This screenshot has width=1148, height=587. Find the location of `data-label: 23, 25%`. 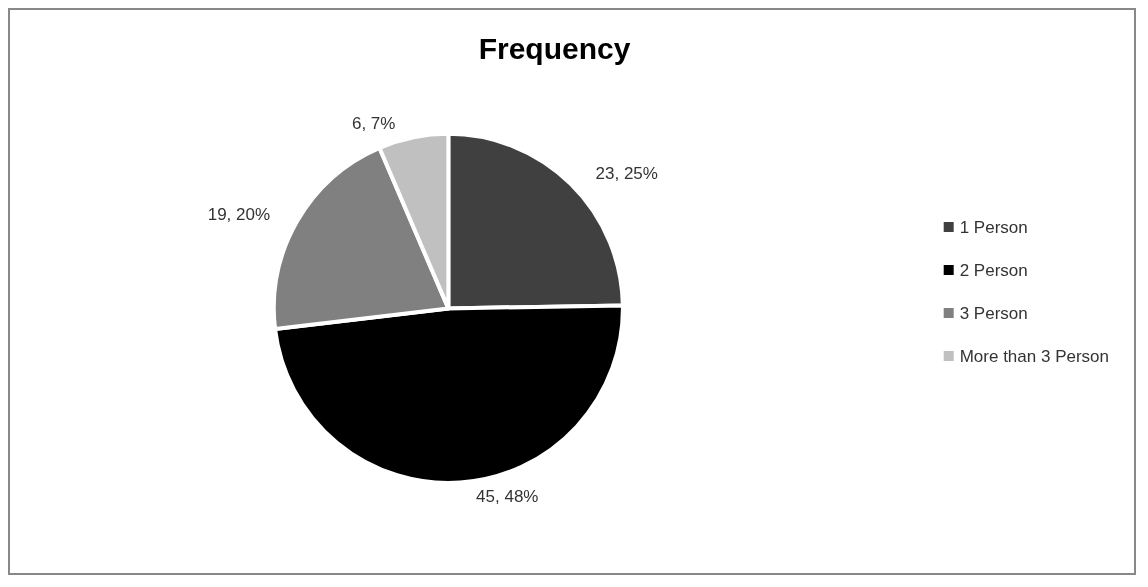

data-label: 23, 25% is located at coordinates (626, 174).